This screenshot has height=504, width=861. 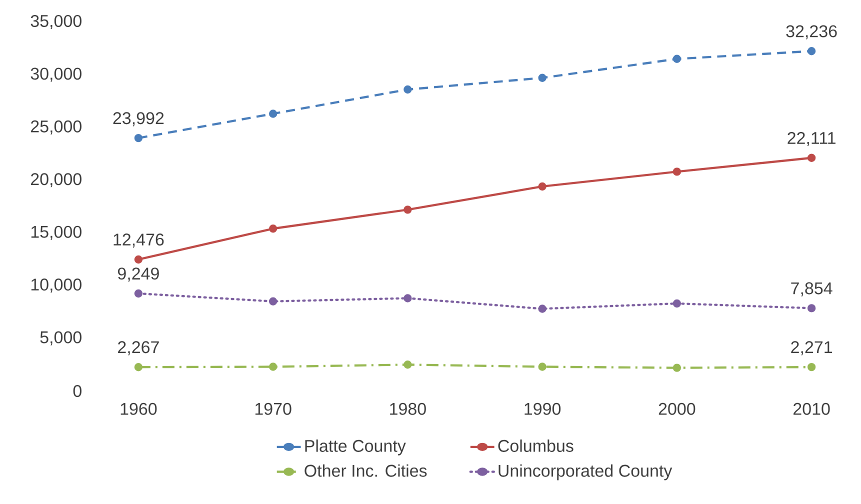 I want to click on data-label: 7,854, so click(x=811, y=289).